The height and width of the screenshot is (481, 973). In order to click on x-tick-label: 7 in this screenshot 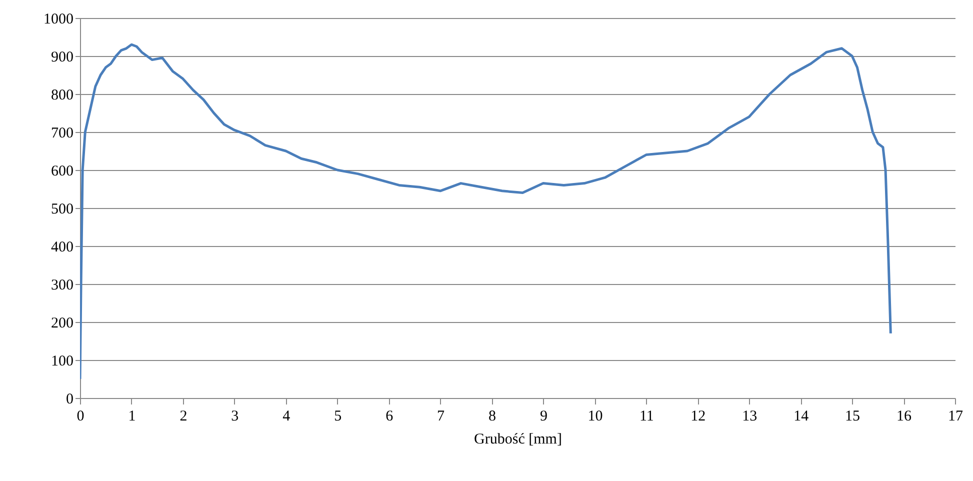, I will do `click(441, 416)`.